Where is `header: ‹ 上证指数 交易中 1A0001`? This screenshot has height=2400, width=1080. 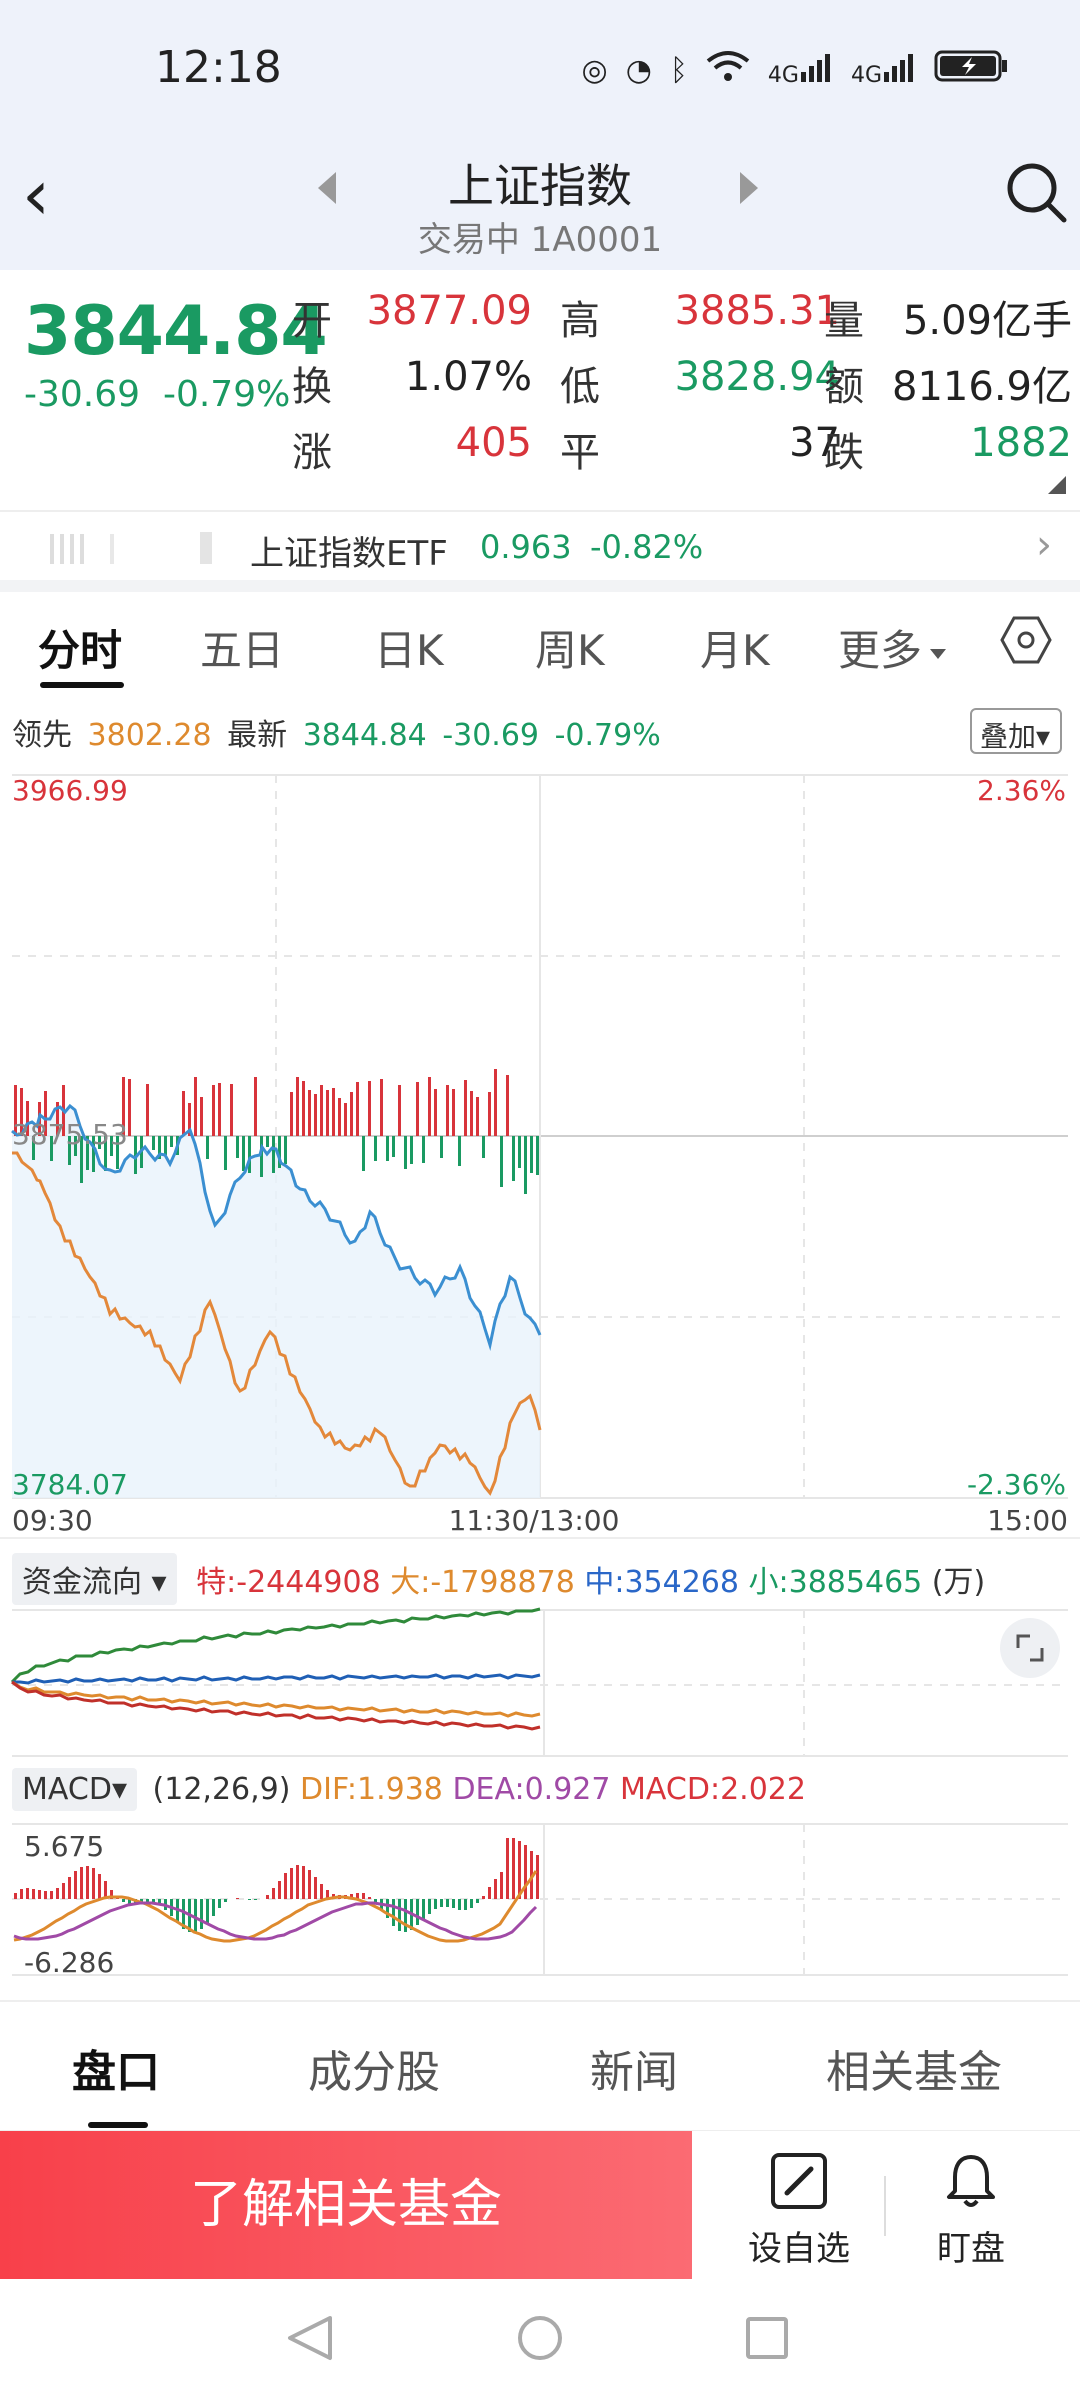 header: ‹ 上证指数 交易中 1A0001 is located at coordinates (540, 205).